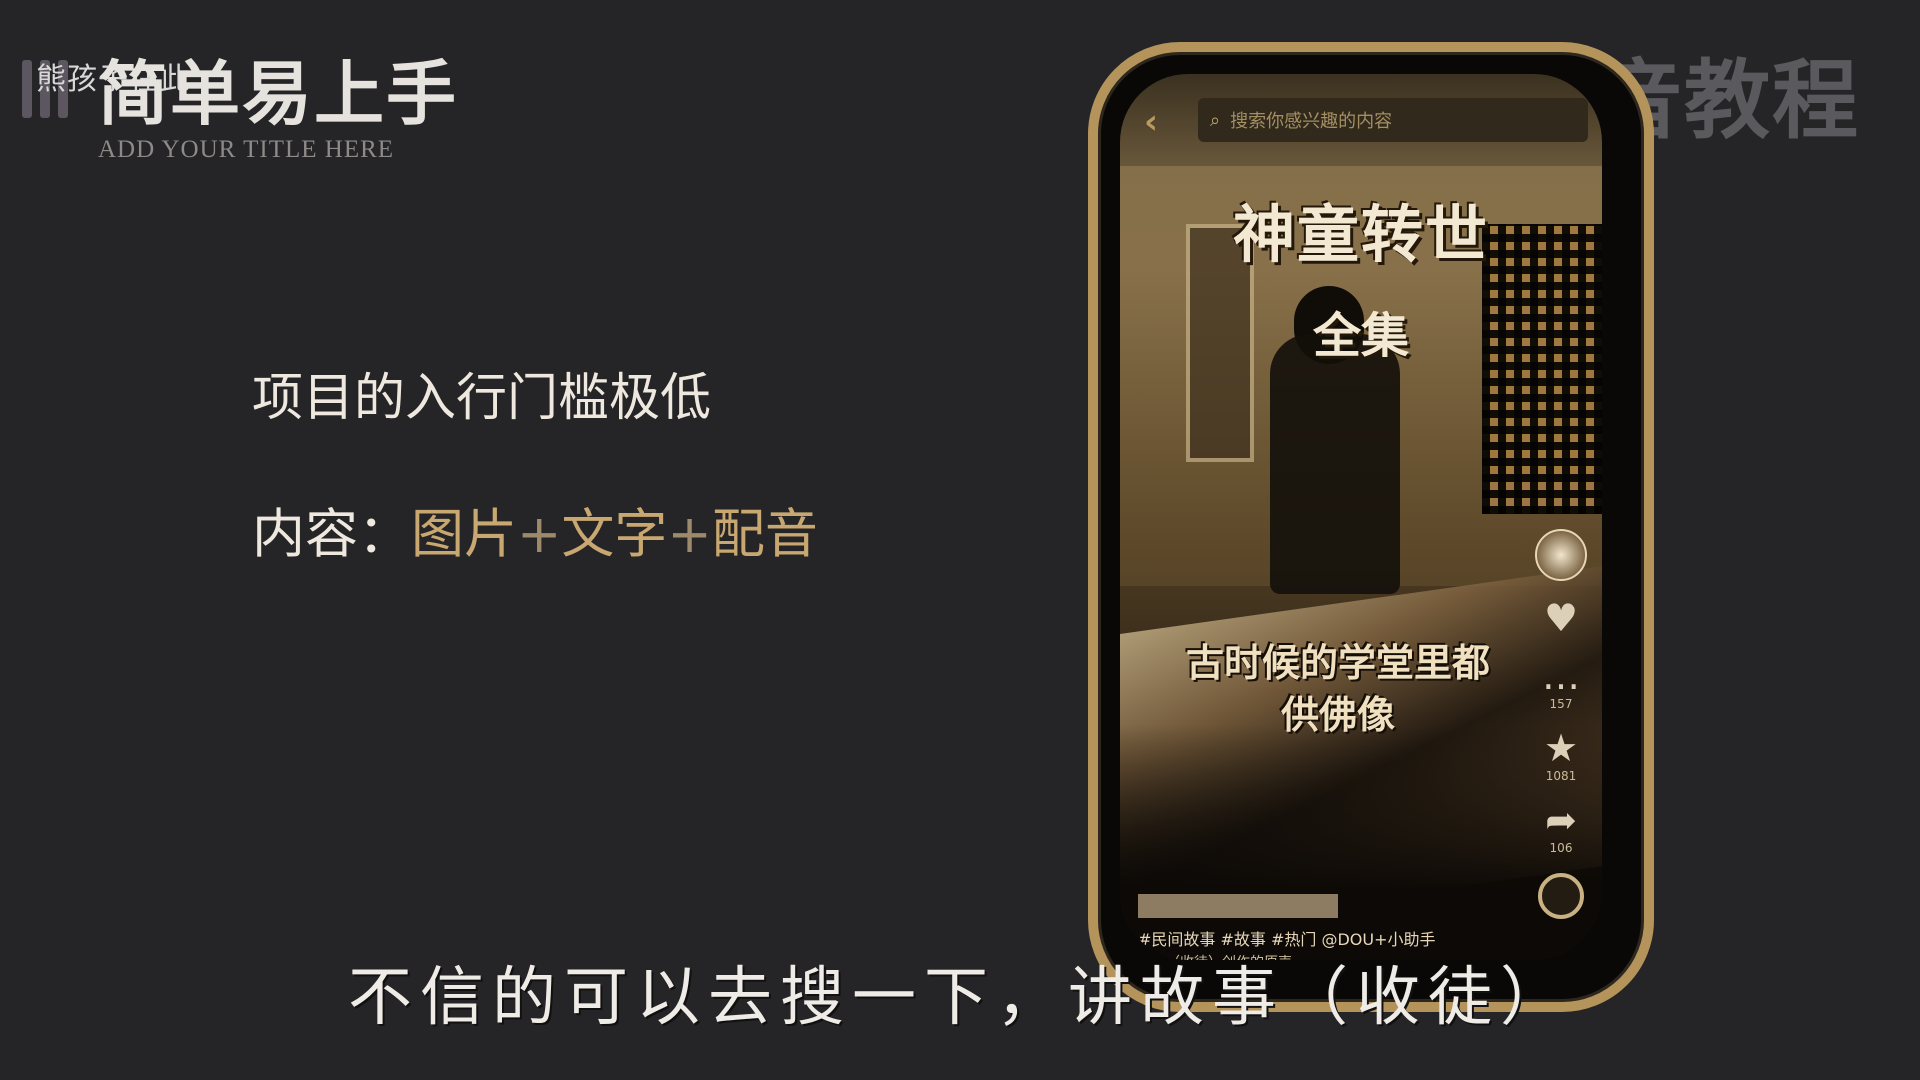 Image resolution: width=1920 pixels, height=1080 pixels. Describe the element at coordinates (331, 534) in the screenshot. I see `content-label: 内容：` at that location.